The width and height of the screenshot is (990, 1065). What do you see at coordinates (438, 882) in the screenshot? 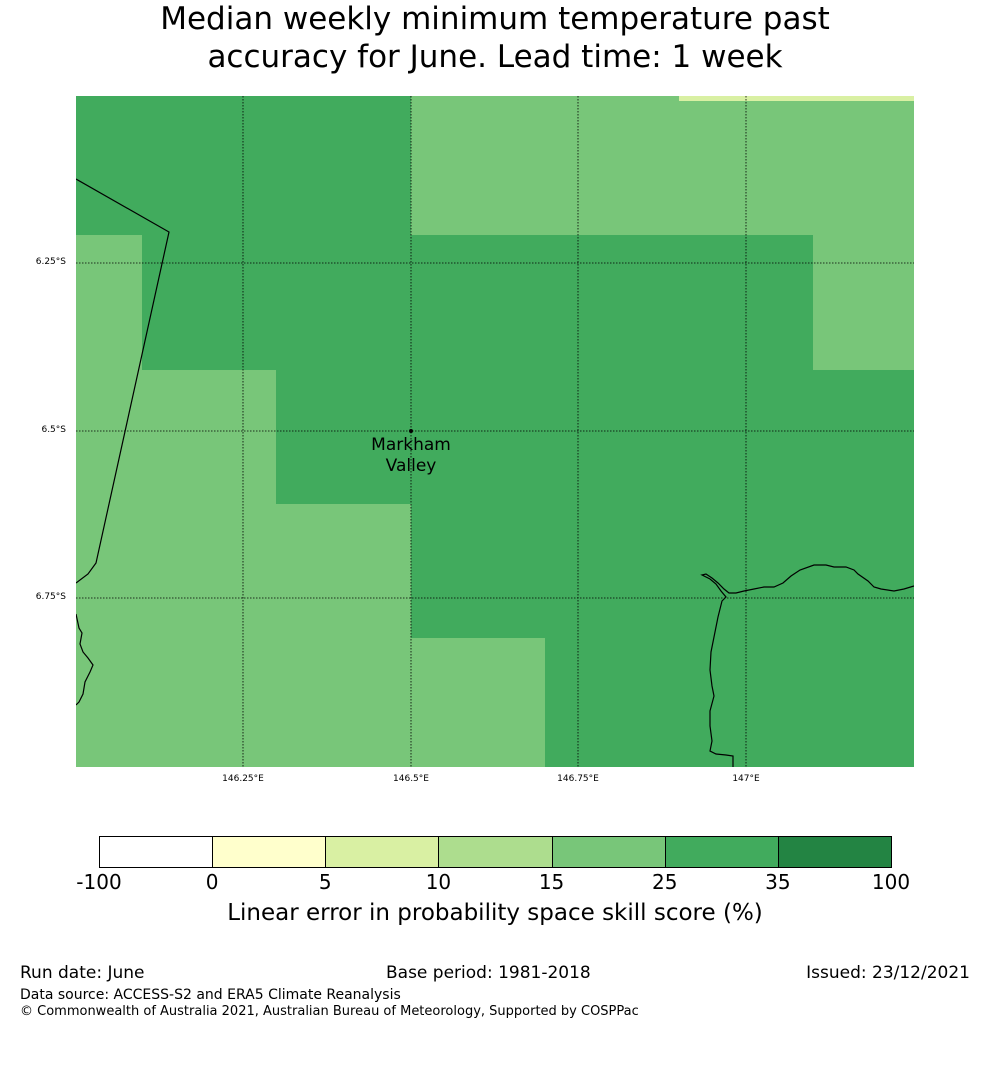
I see `colorbar-tick-label: 10` at bounding box center [438, 882].